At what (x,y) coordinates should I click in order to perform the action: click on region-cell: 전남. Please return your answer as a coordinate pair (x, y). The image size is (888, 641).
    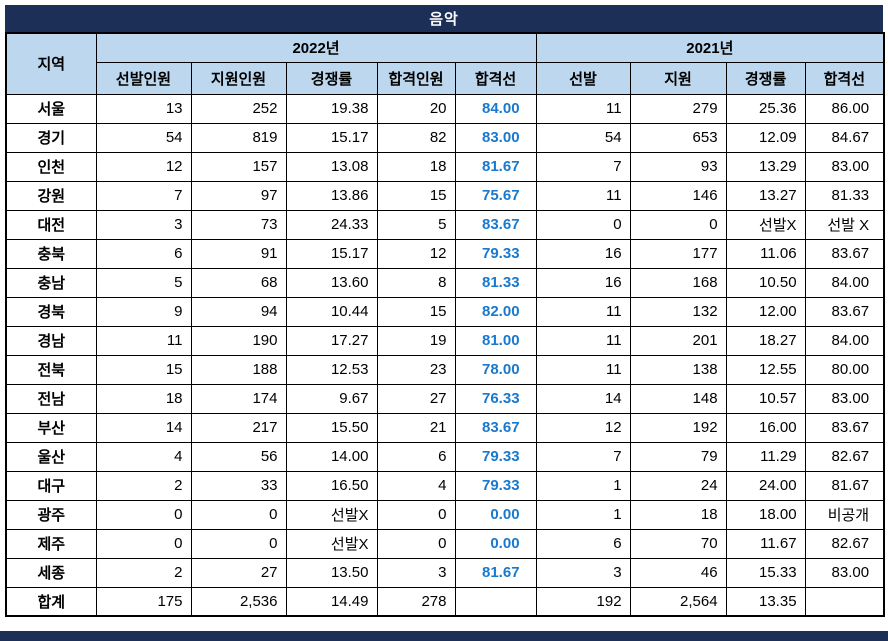
    Looking at the image, I should click on (51, 398).